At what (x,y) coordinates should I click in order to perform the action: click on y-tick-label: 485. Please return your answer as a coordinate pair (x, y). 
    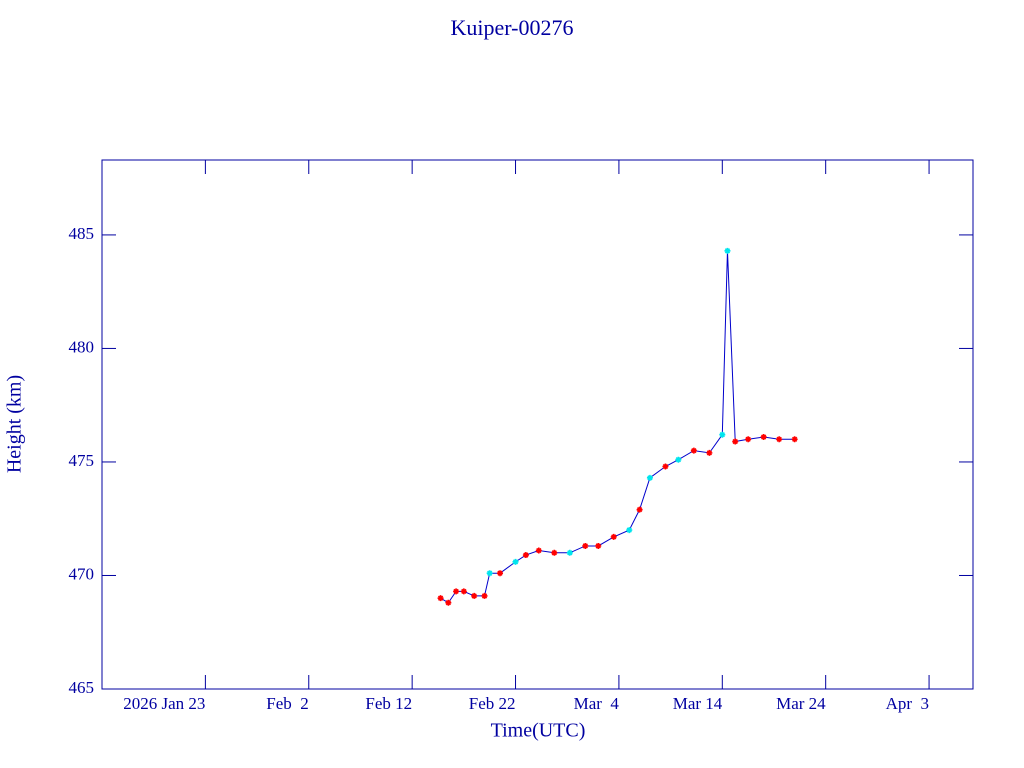
    Looking at the image, I should click on (82, 233).